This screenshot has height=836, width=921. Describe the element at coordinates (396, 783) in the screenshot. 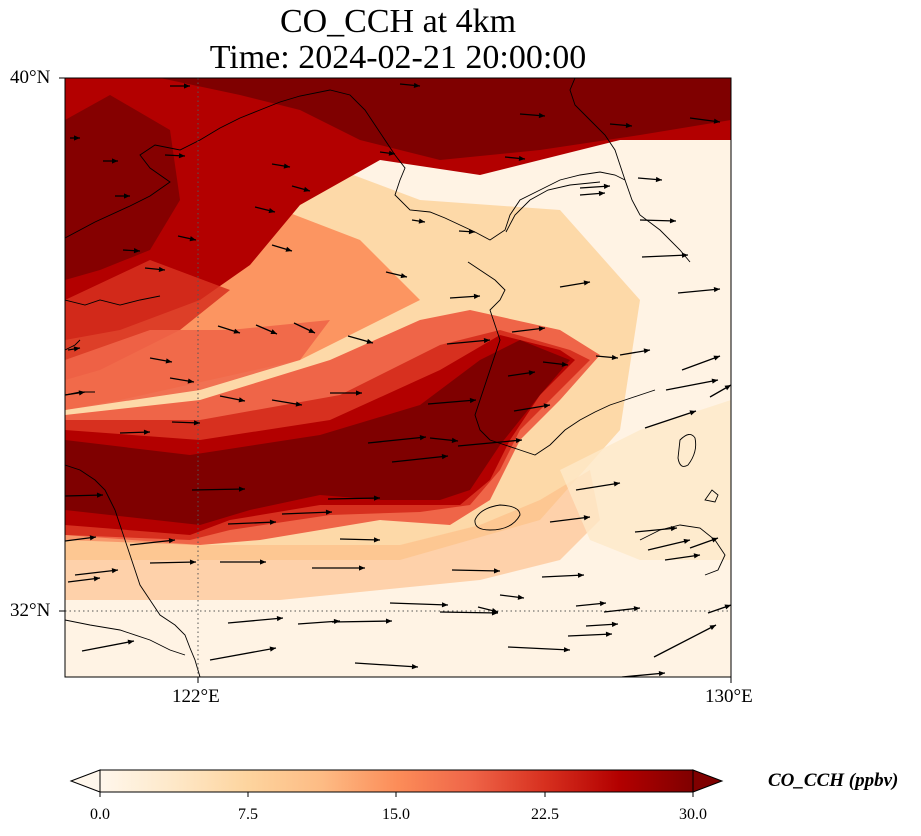

I see `colorbar` at that location.